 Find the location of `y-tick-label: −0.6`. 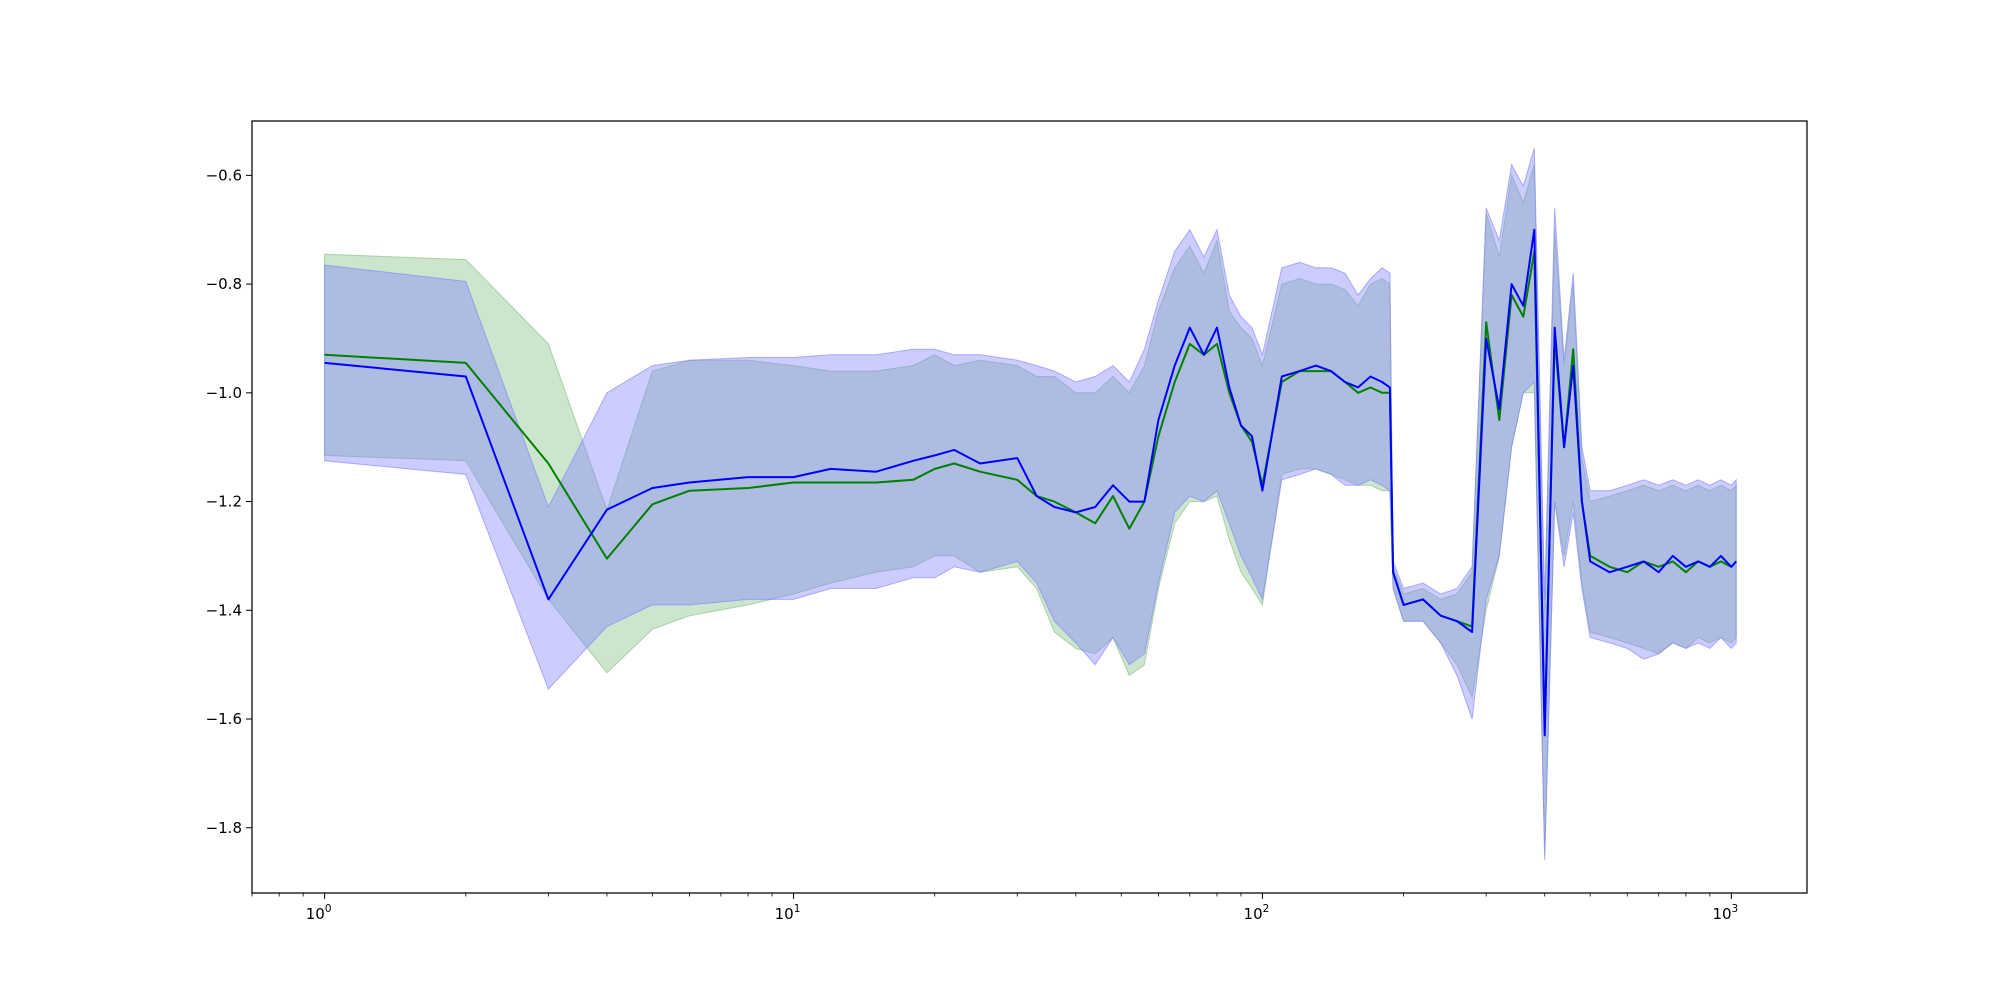

y-tick-label: −0.6 is located at coordinates (224, 175).